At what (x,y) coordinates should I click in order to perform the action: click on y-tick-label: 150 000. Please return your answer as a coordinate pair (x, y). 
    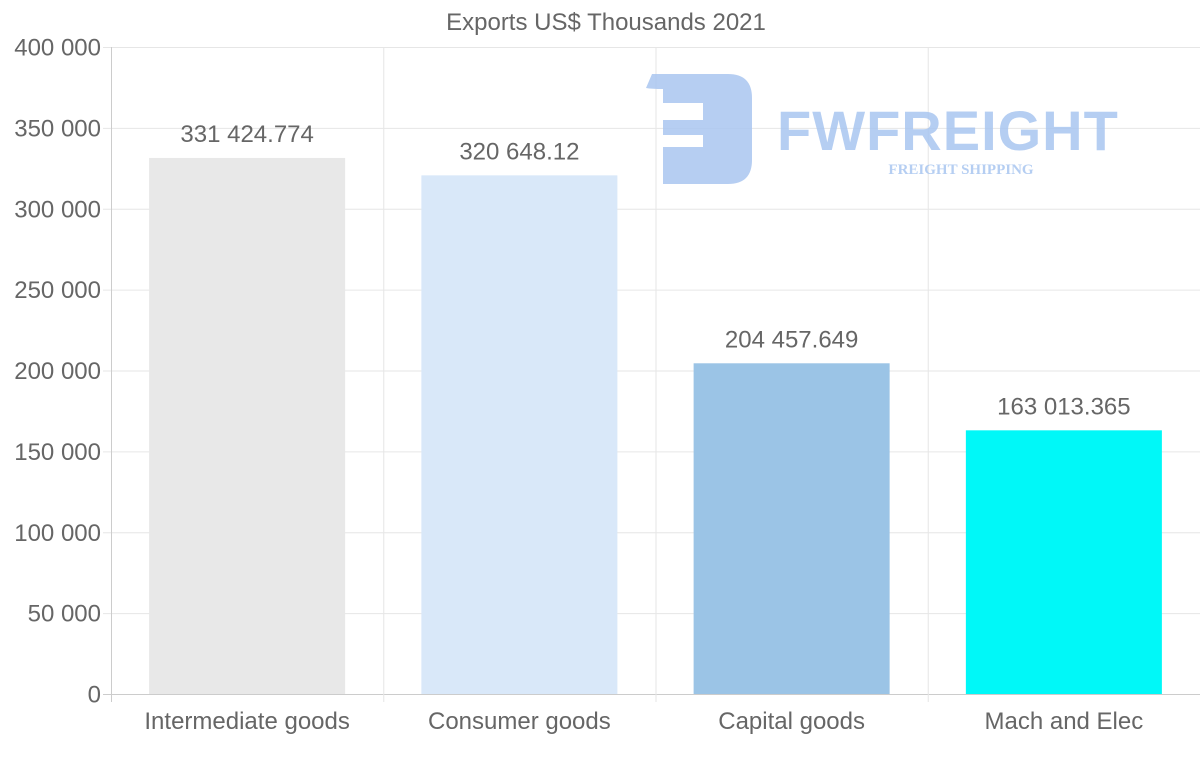
    Looking at the image, I should click on (57, 452).